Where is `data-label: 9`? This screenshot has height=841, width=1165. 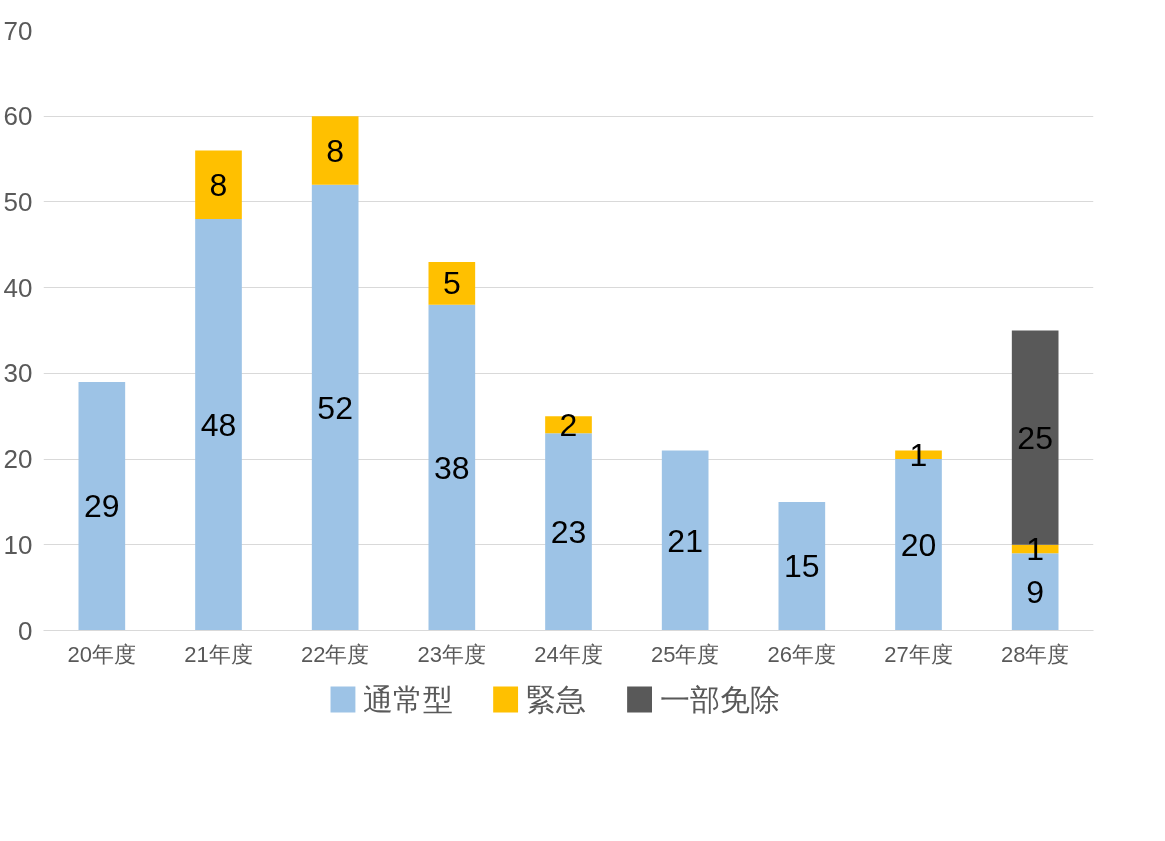
data-label: 9 is located at coordinates (1035, 591).